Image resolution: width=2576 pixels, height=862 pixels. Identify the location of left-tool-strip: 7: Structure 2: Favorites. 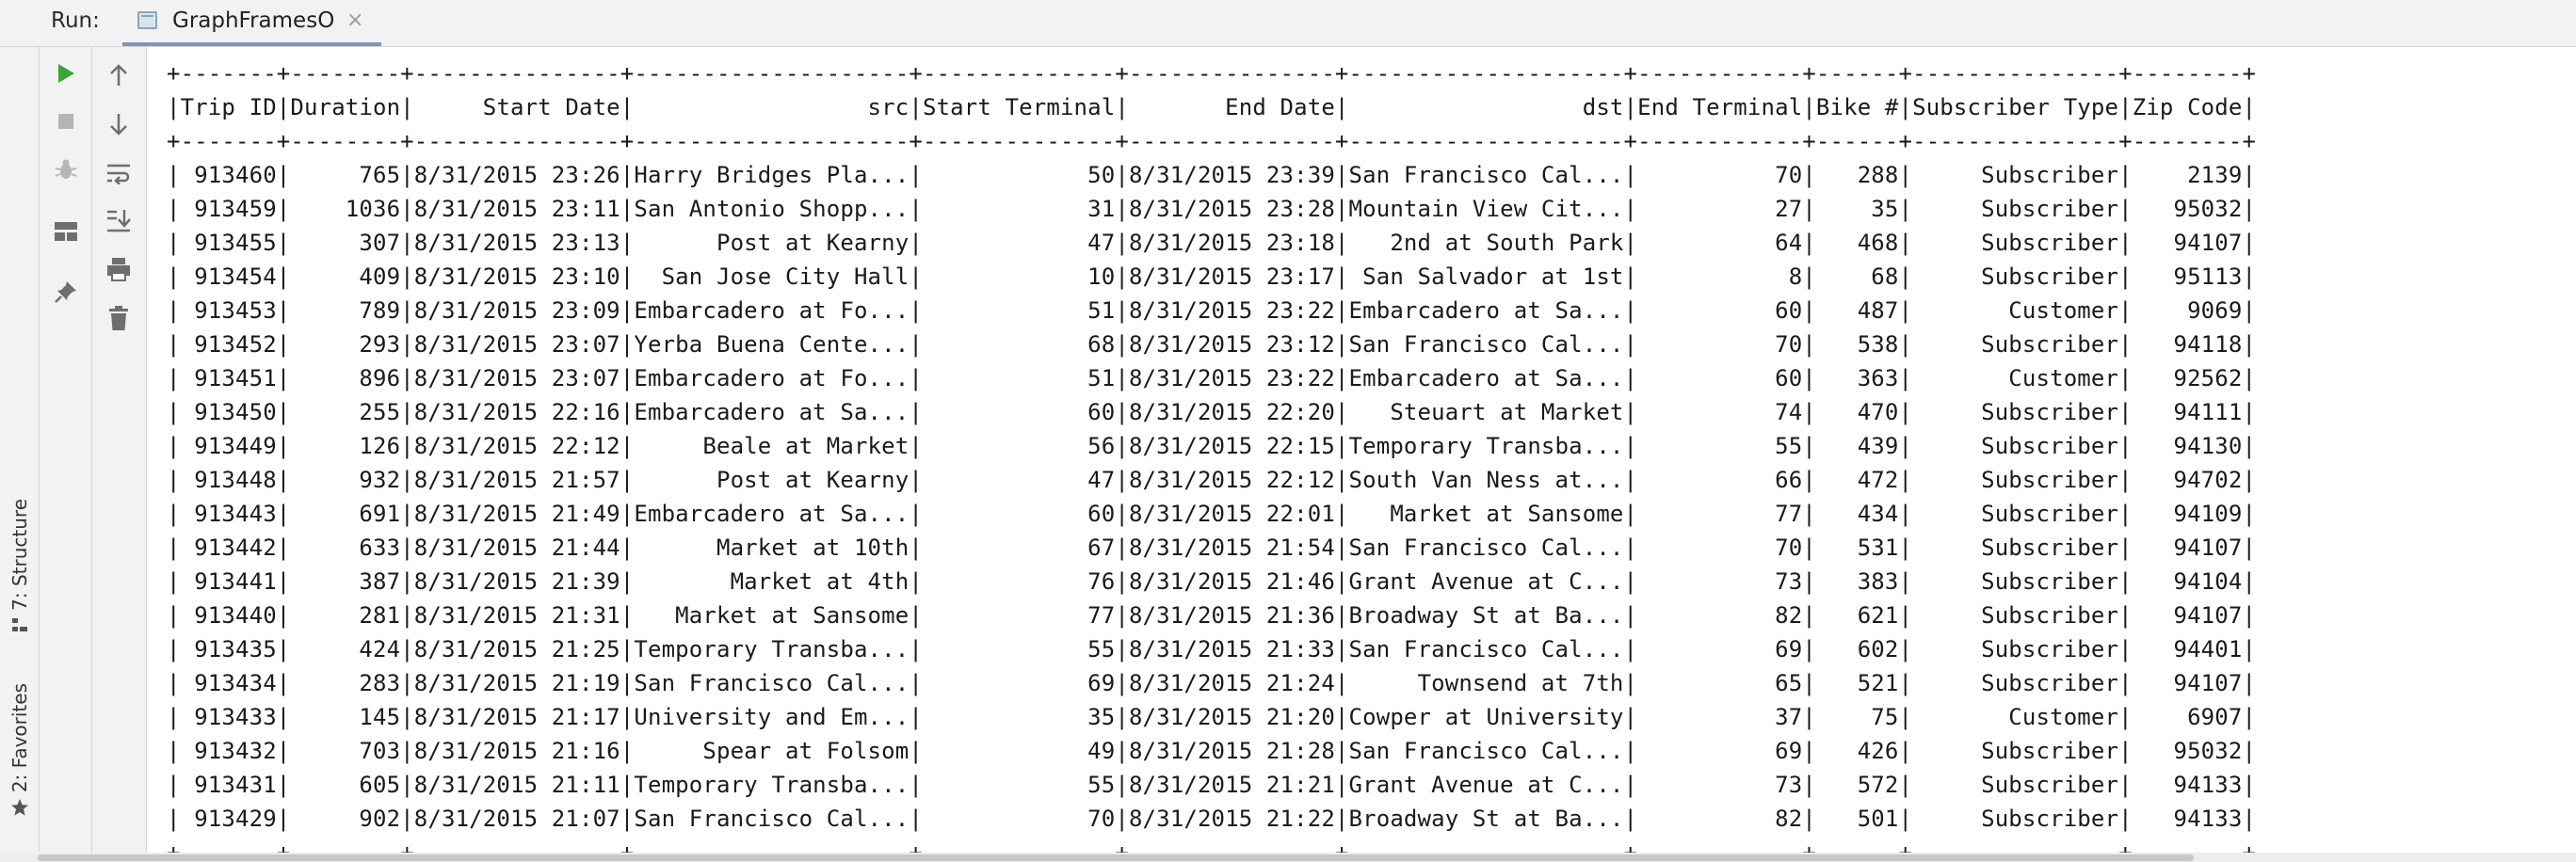
(20, 454).